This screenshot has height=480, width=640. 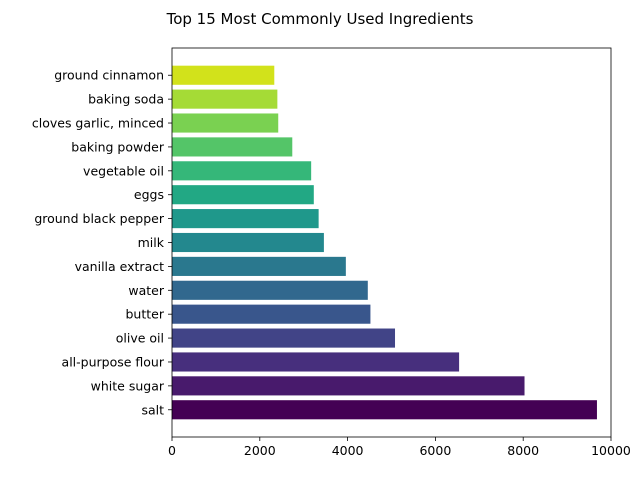 I want to click on bar-ground-cinnamon, so click(x=223, y=75).